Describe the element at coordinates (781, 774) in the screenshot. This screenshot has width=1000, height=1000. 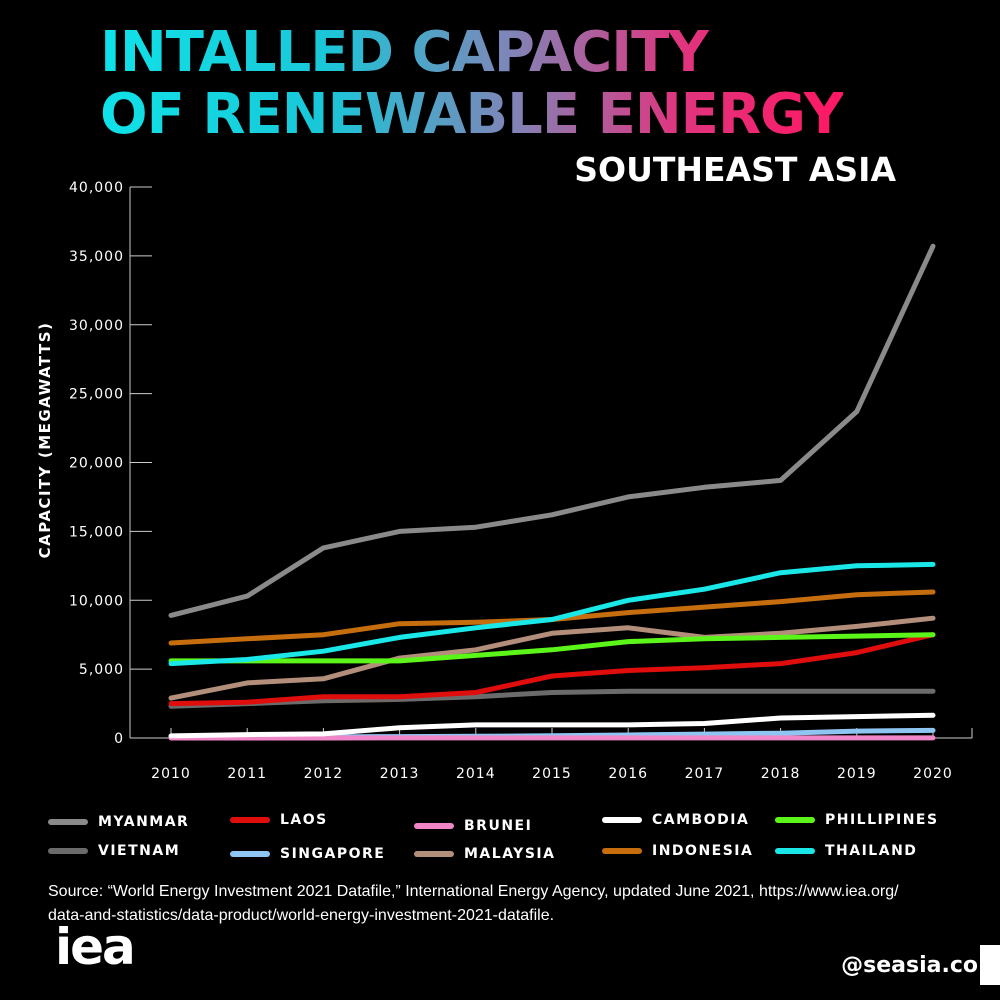
I see `x-tick-label: 2018` at that location.